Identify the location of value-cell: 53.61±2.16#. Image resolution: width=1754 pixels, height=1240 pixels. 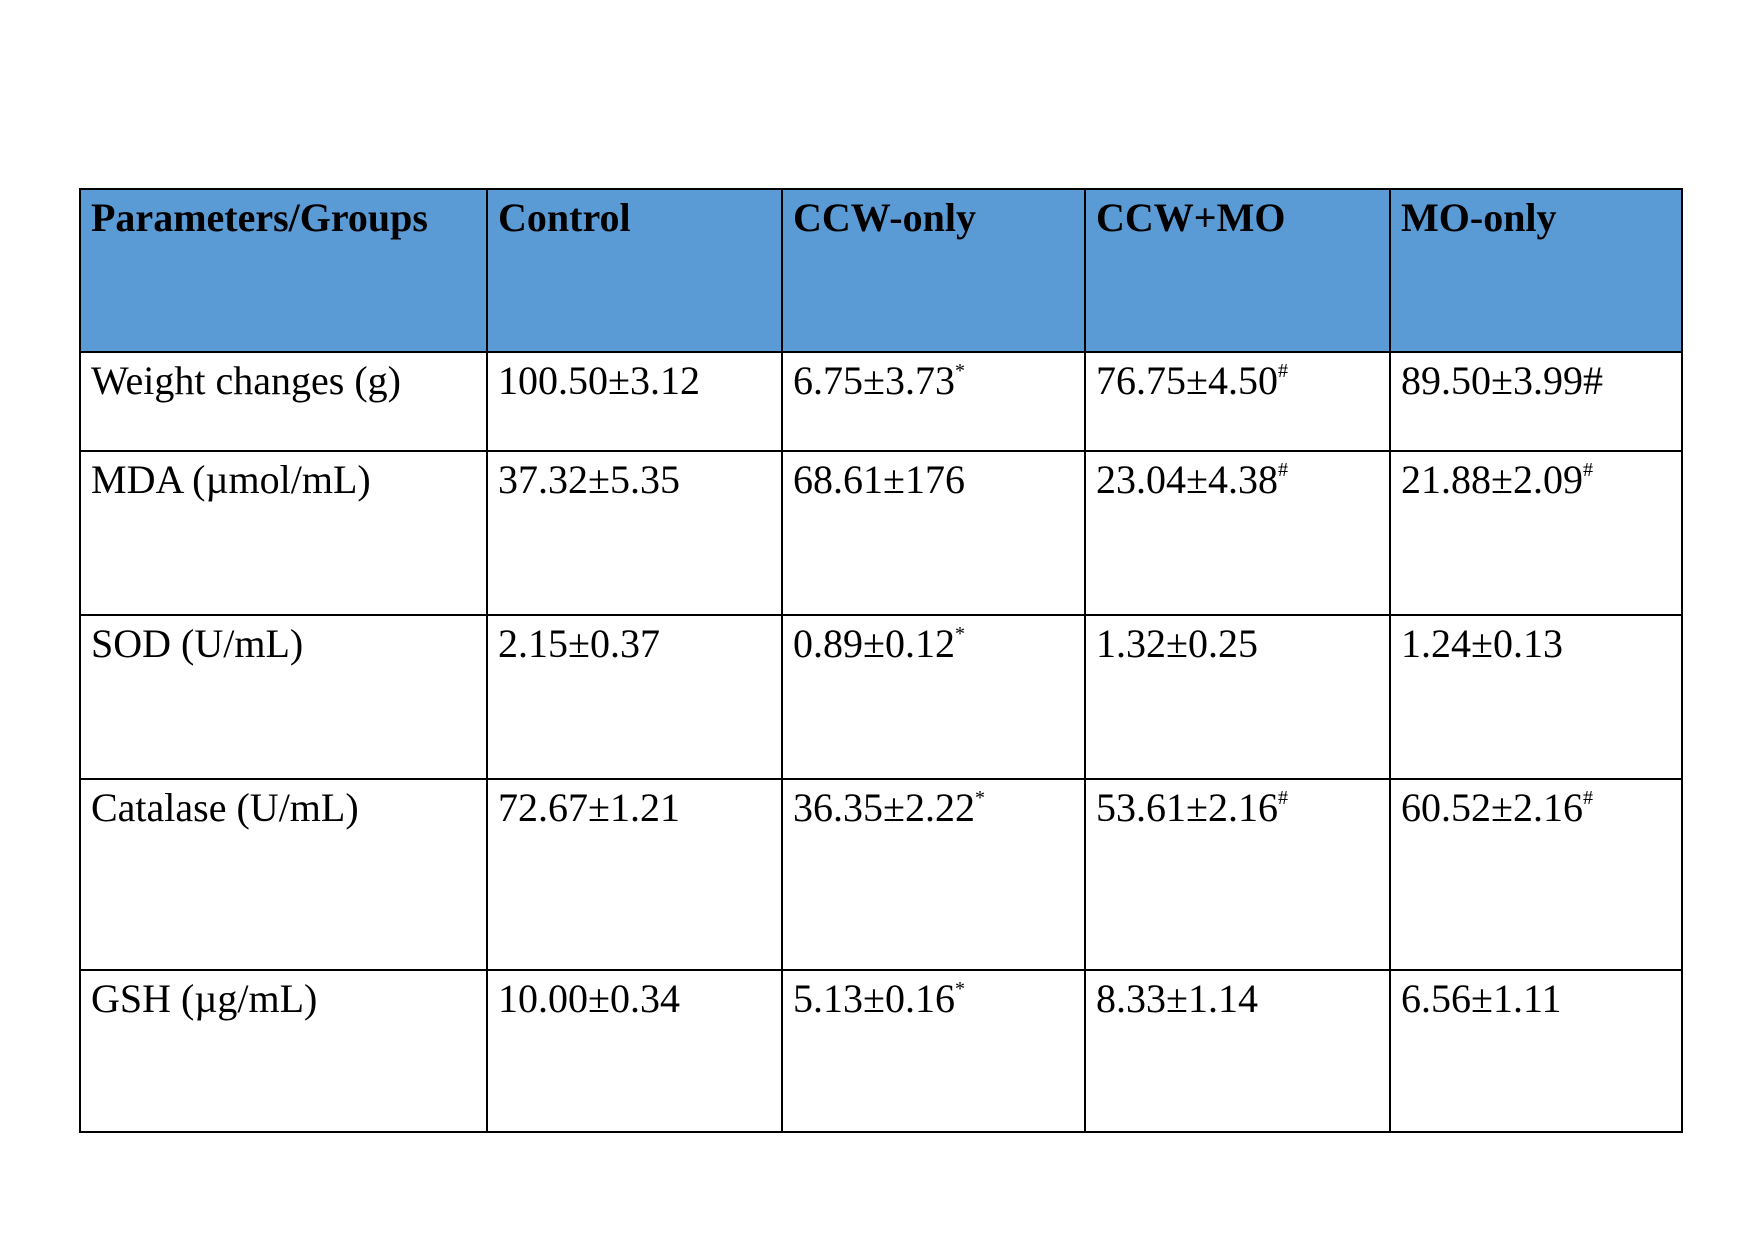
(1237, 874).